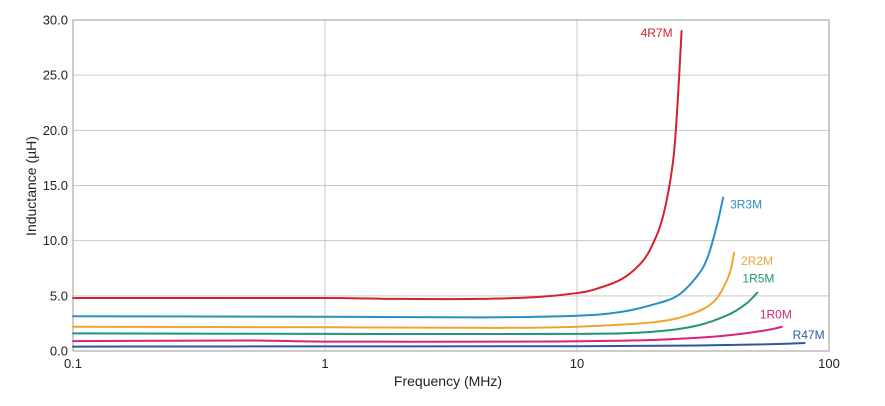 This screenshot has width=885, height=406. I want to click on series-label-2r2m: 2R2M, so click(757, 261).